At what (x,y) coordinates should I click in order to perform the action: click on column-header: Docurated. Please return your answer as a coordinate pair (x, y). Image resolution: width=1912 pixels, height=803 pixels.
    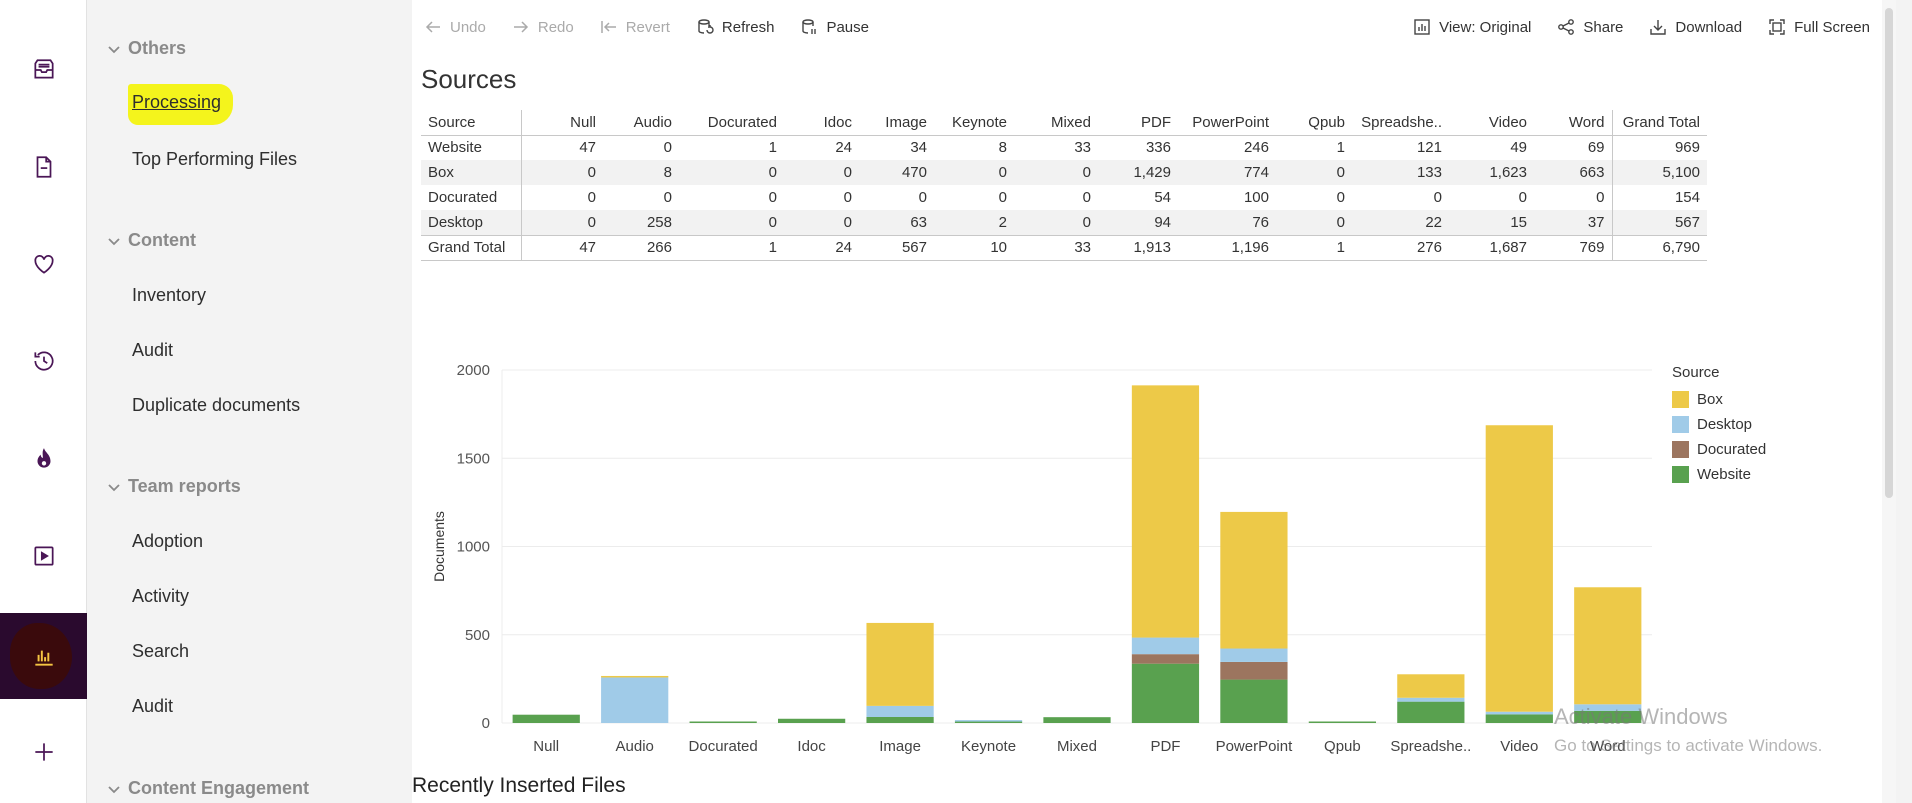
    Looking at the image, I should click on (731, 123).